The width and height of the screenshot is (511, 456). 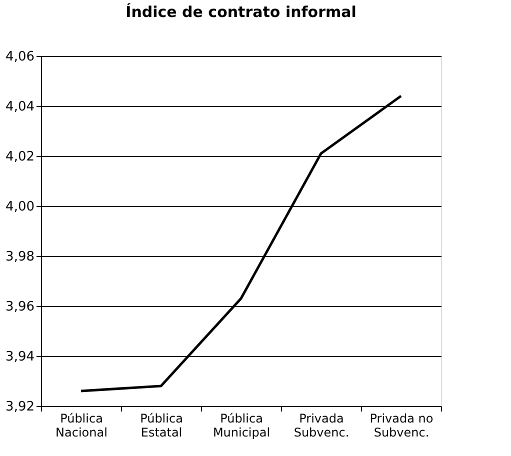 What do you see at coordinates (20, 257) in the screenshot?
I see `y-tick-label: 3,98` at bounding box center [20, 257].